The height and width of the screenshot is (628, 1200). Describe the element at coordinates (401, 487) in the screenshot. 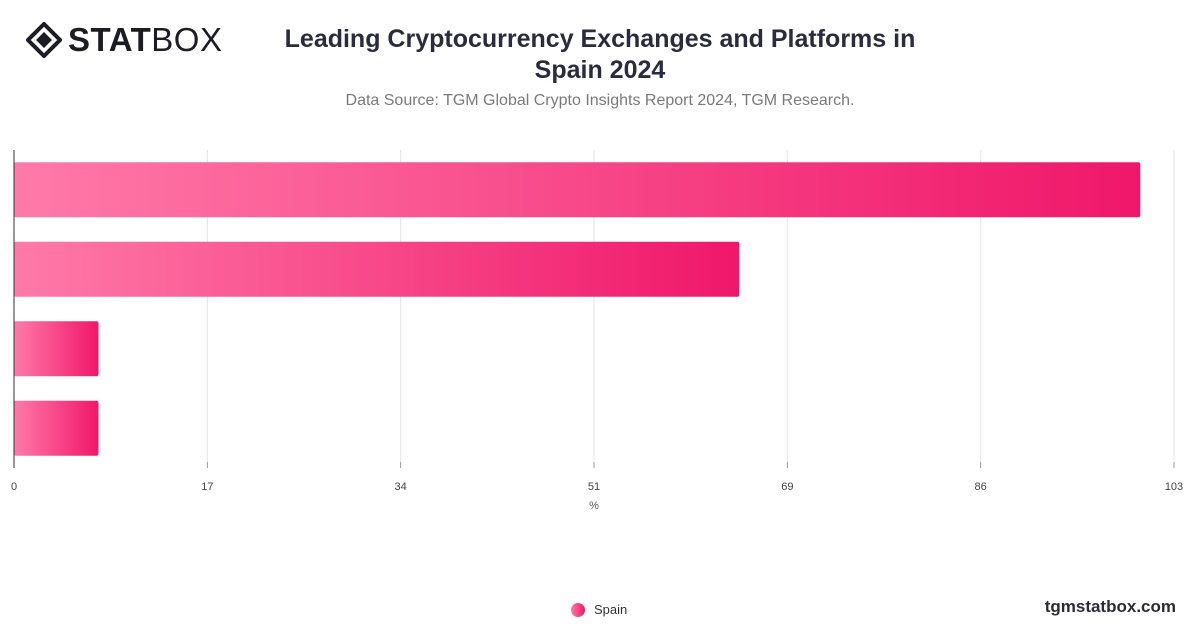

I see `x-tick-label: 34` at that location.